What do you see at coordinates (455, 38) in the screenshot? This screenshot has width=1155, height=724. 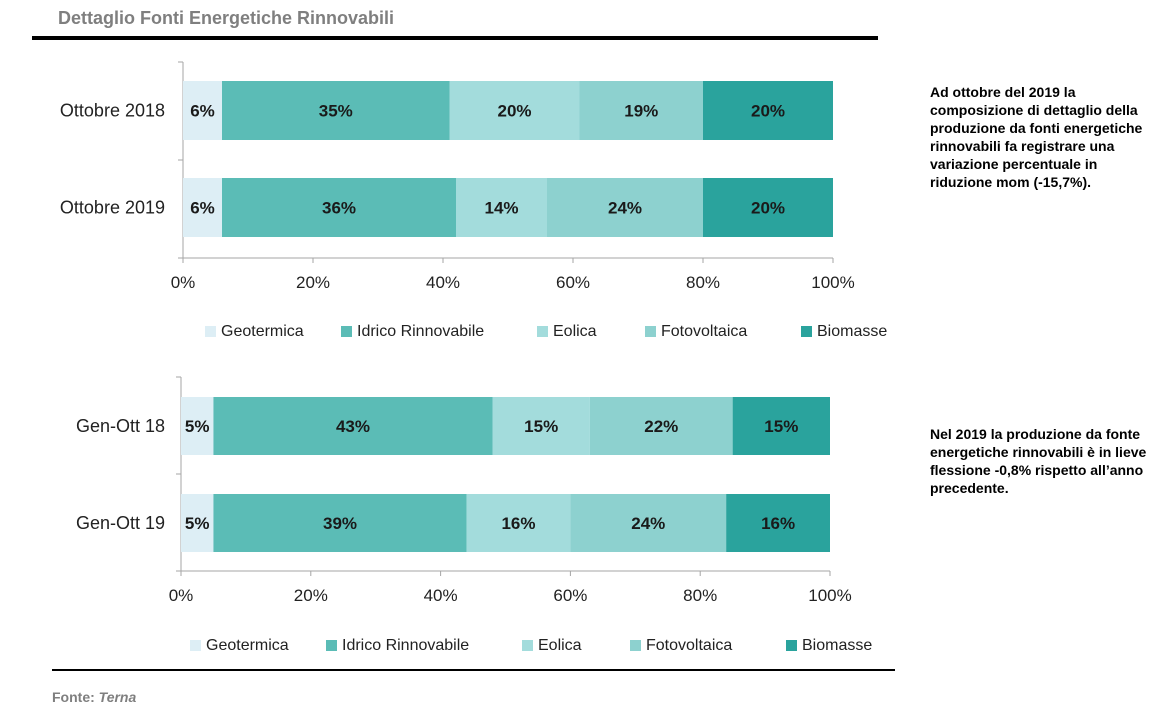 I see `title-divider` at bounding box center [455, 38].